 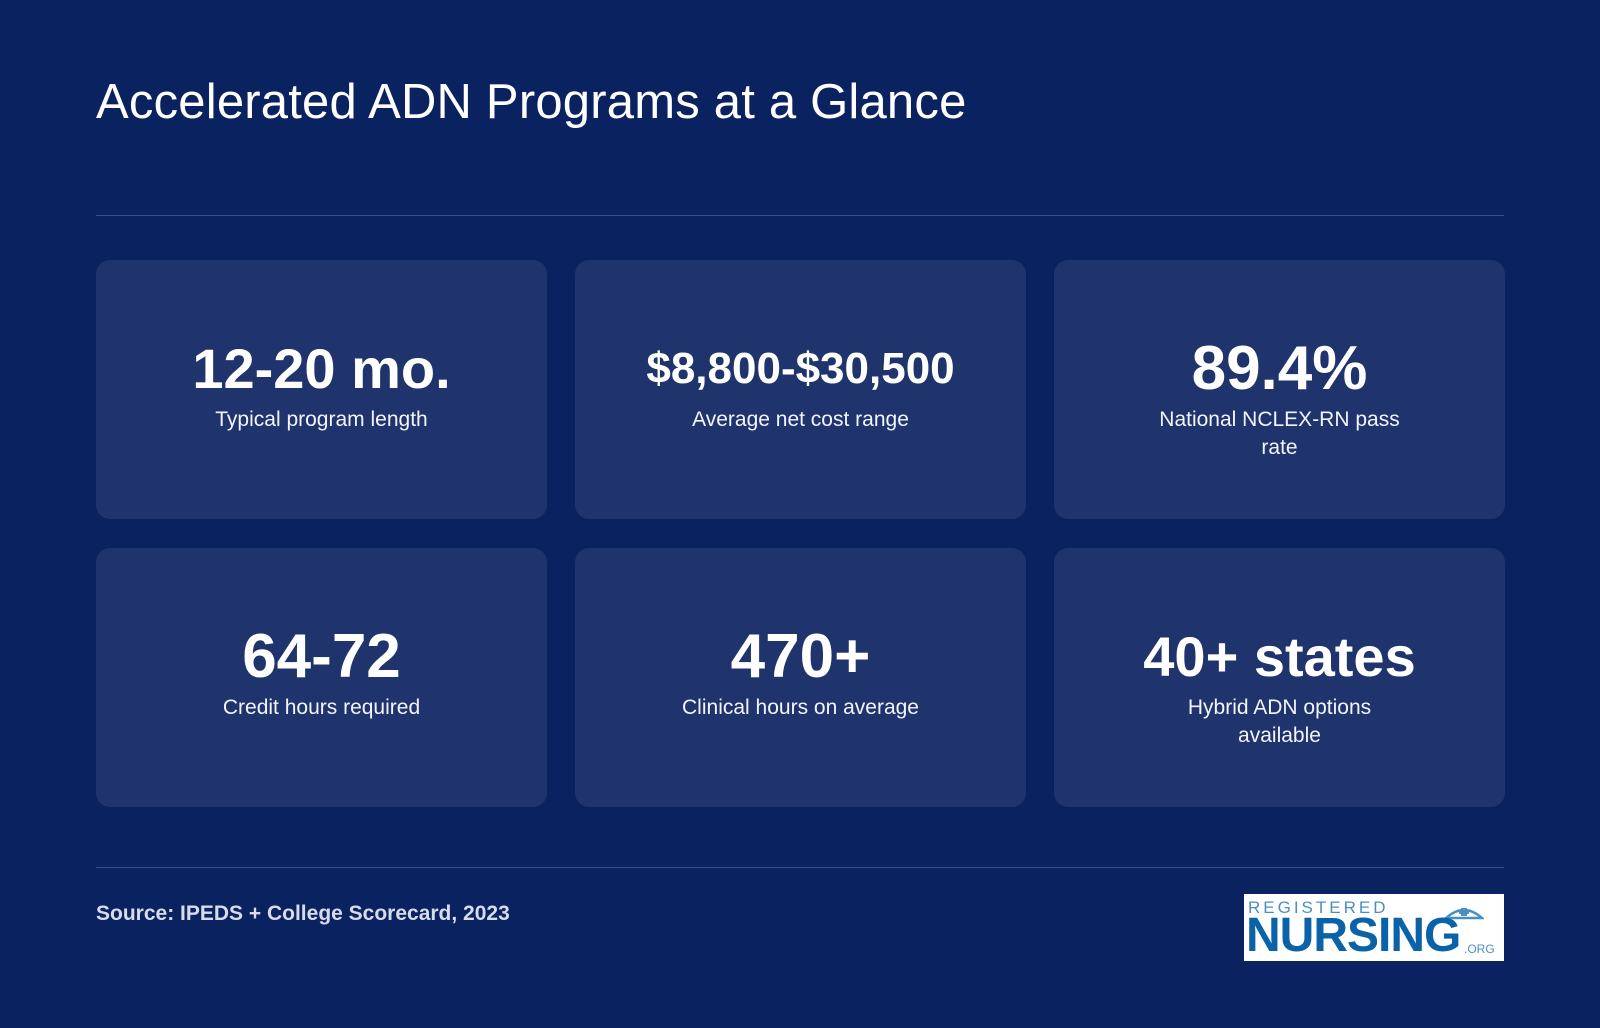 I want to click on stat-value: 89.4%, so click(x=1279, y=368).